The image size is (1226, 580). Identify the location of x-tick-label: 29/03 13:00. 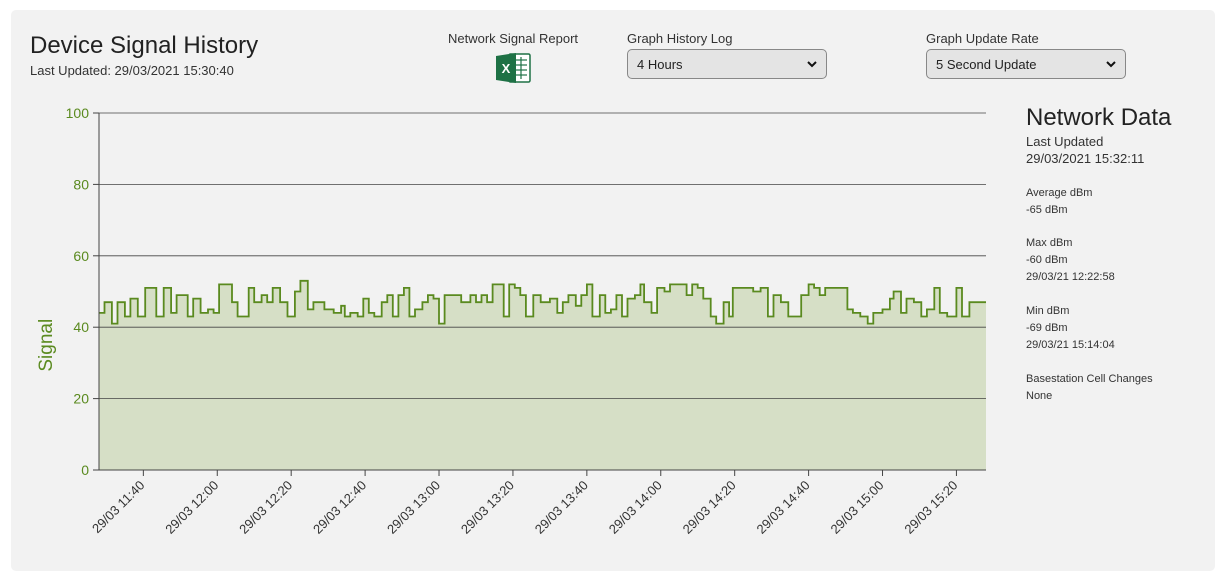
(413, 507).